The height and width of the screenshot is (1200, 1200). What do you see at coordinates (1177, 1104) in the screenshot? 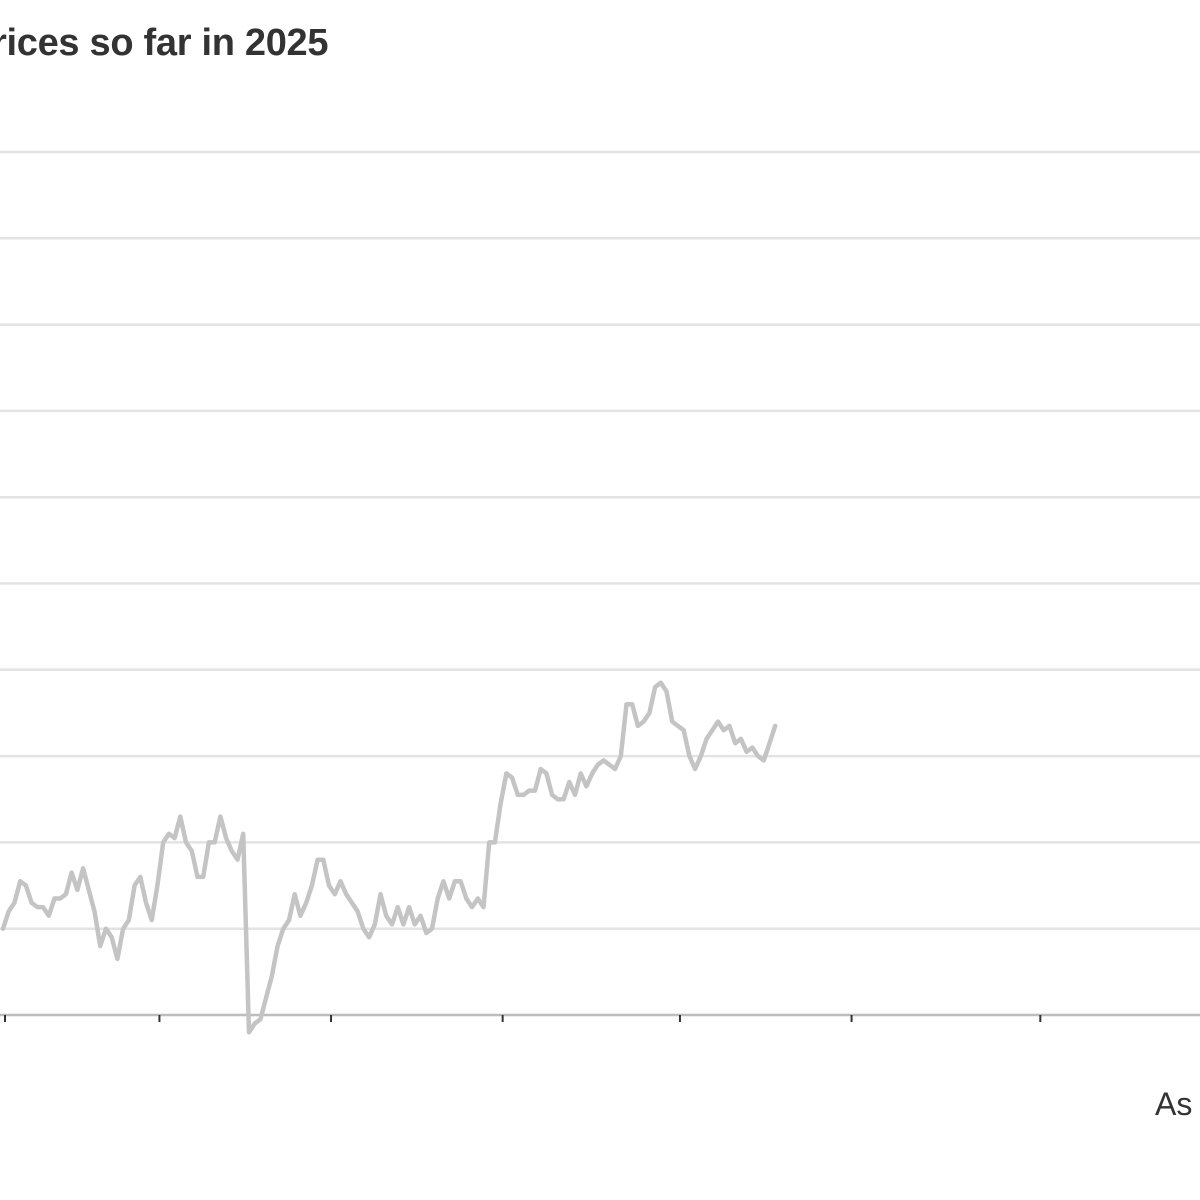
I see `as-of-note: As o` at bounding box center [1177, 1104].